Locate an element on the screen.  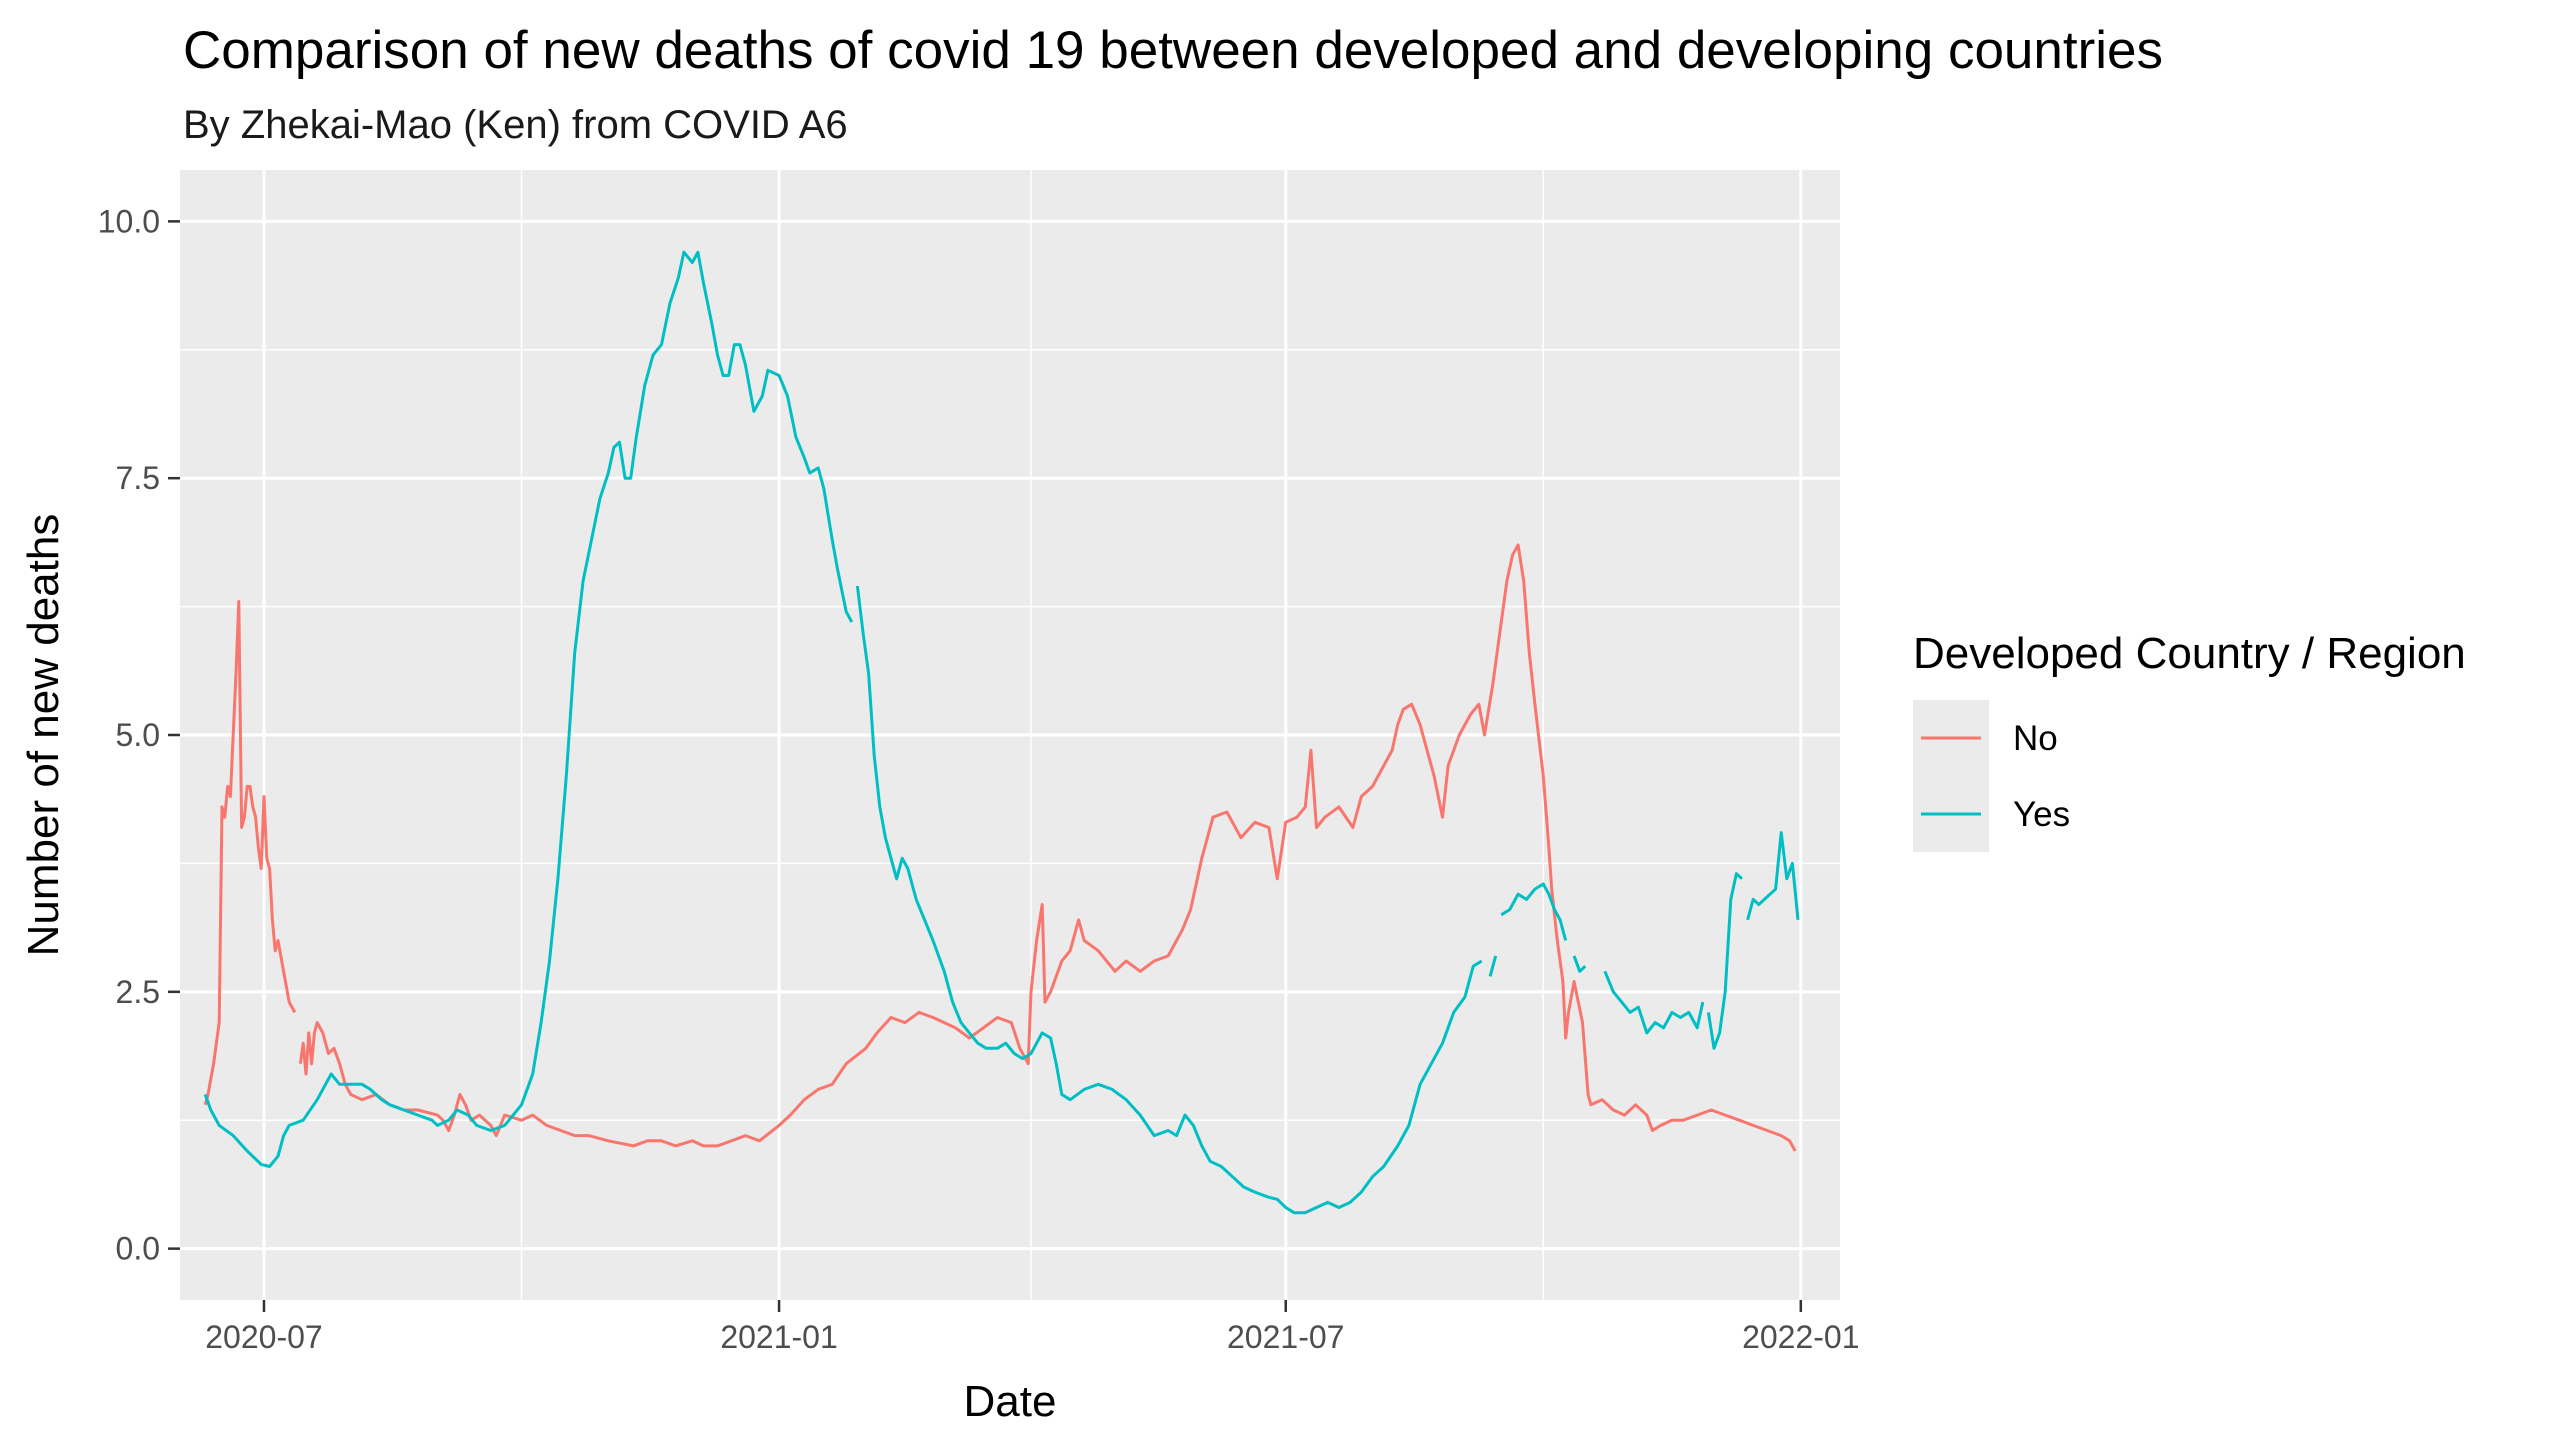
y-tick-label-2: 5.0 is located at coordinates (138, 735).